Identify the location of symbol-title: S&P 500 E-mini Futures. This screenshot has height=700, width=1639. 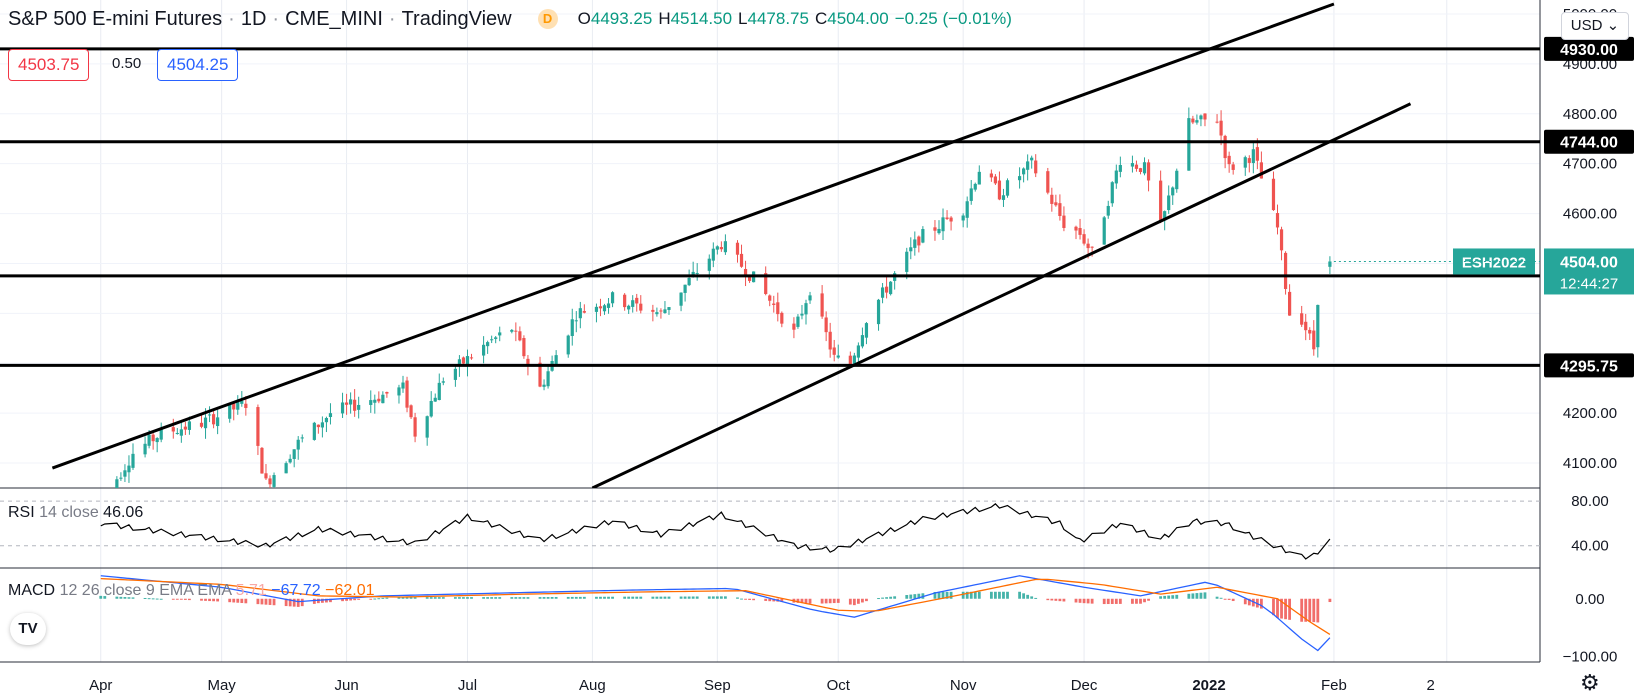
(115, 18).